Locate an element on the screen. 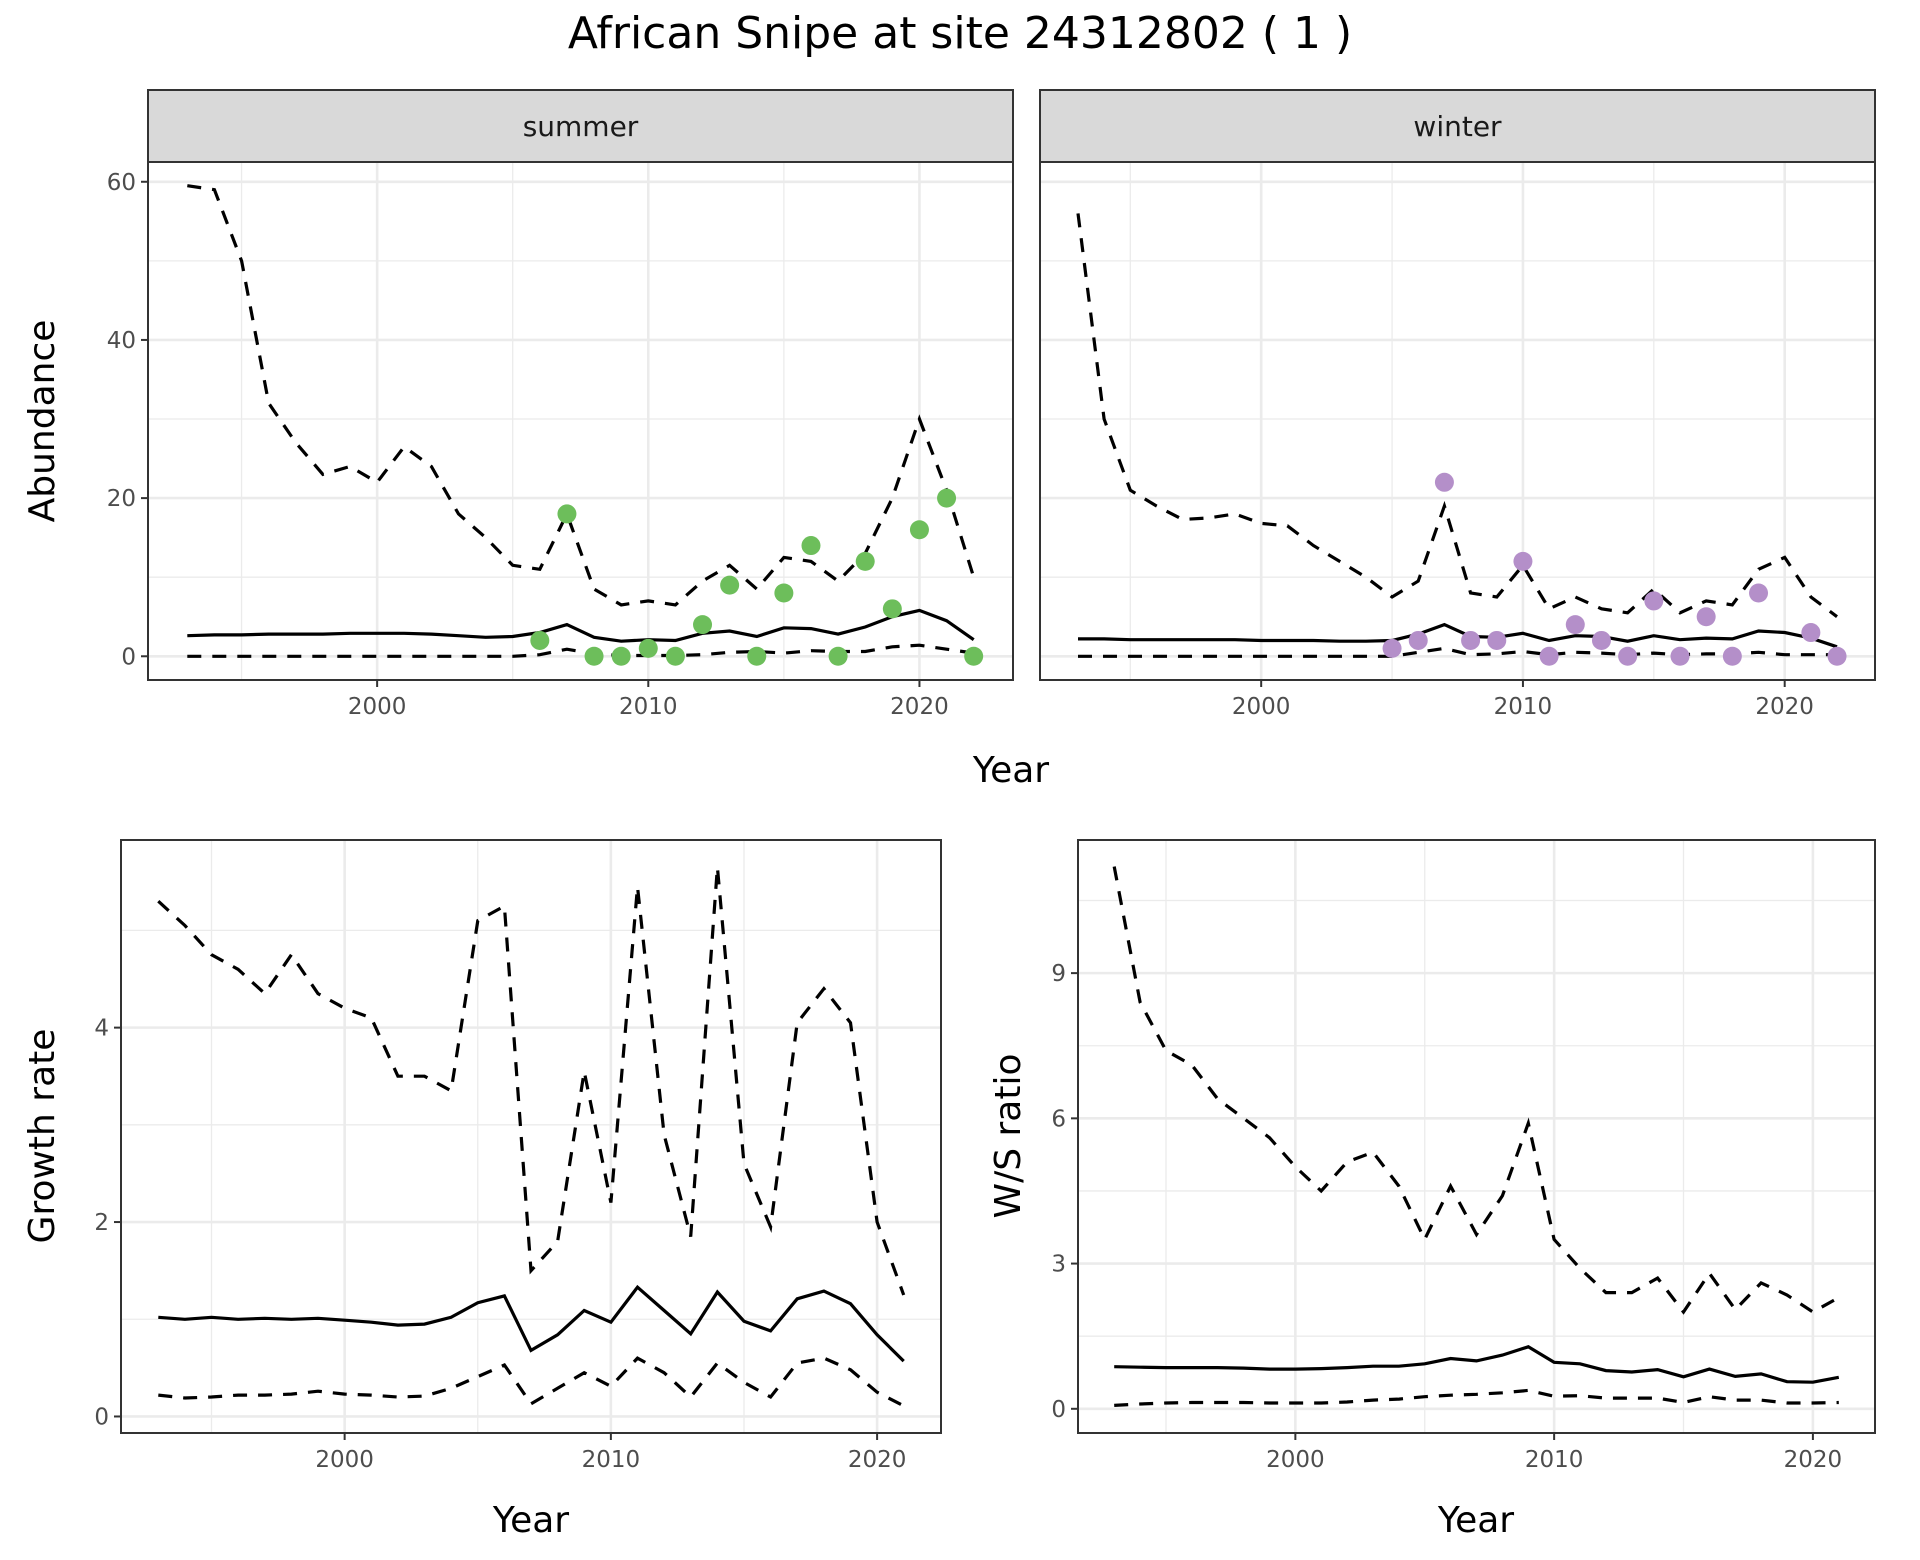 The width and height of the screenshot is (1920, 1560). facet-strip-label: winter is located at coordinates (1457, 126).